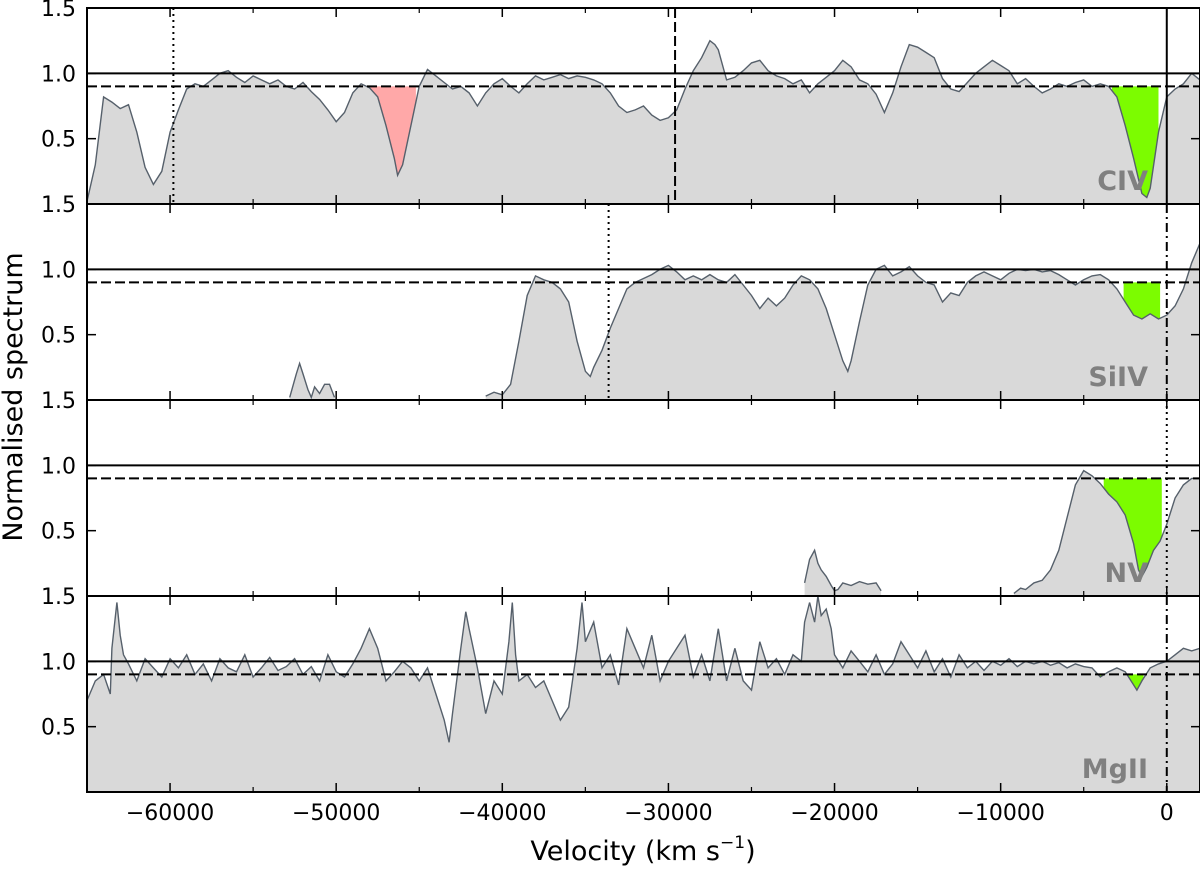 The height and width of the screenshot is (870, 1200). What do you see at coordinates (1167, 813) in the screenshot?
I see `x-tick-label-6: 0` at bounding box center [1167, 813].